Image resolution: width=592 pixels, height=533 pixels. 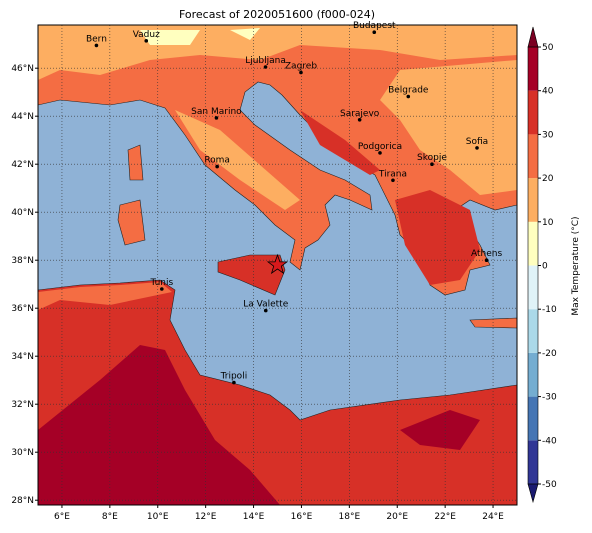 What do you see at coordinates (374, 26) in the screenshot?
I see `city-label: Budapest` at bounding box center [374, 26].